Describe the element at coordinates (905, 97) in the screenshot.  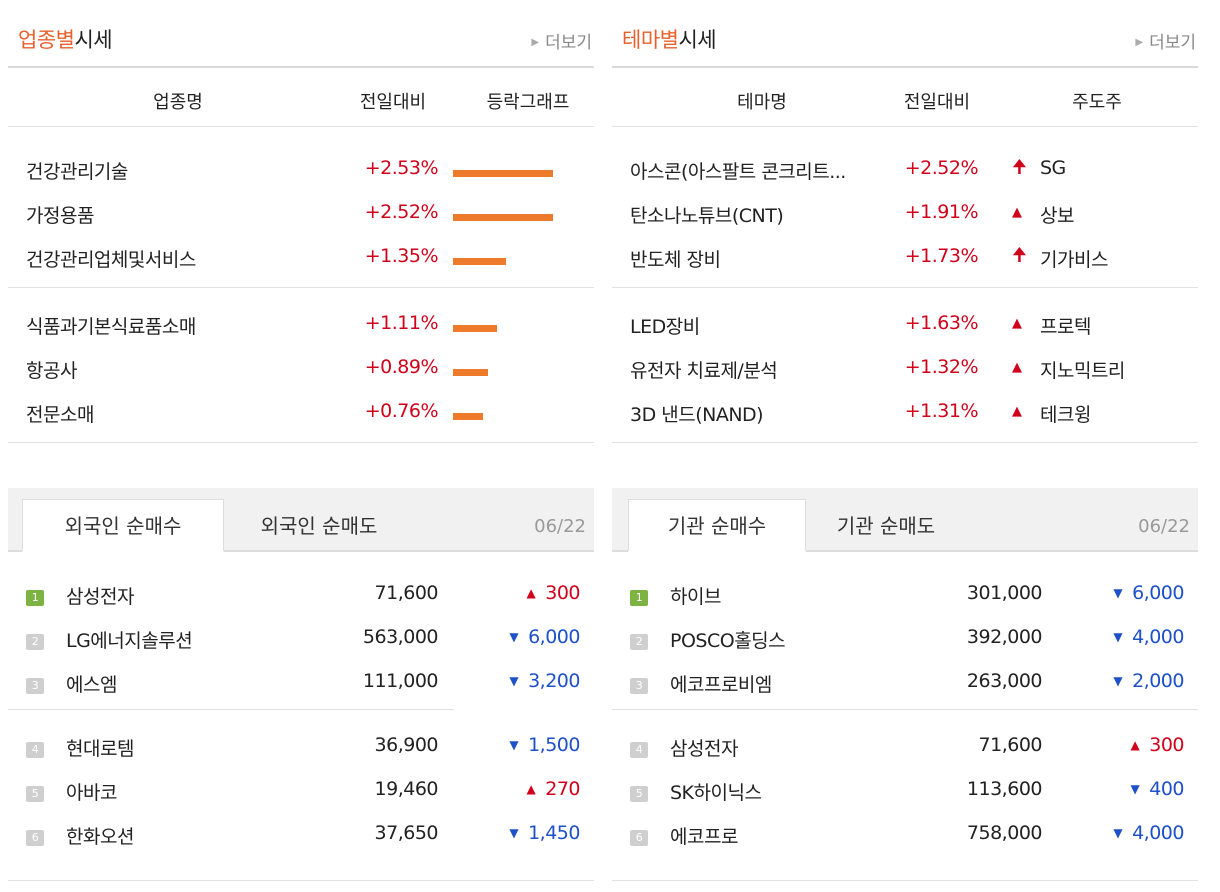
I see `theme-column-headers: 테마명 전일대비 주도주` at that location.